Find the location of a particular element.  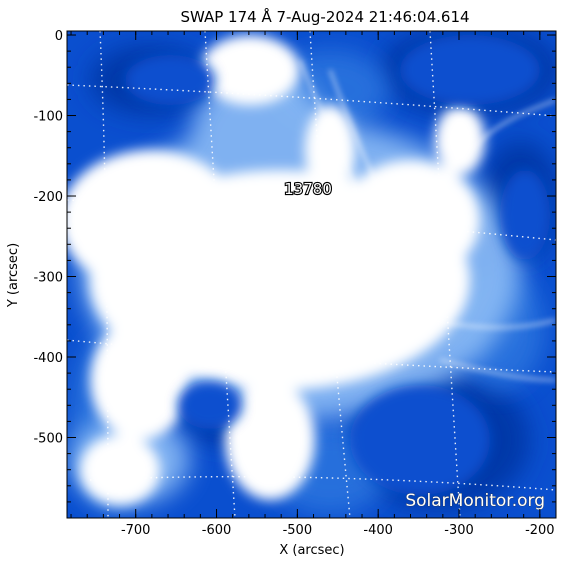

x-tick-label: -600 is located at coordinates (217, 530).